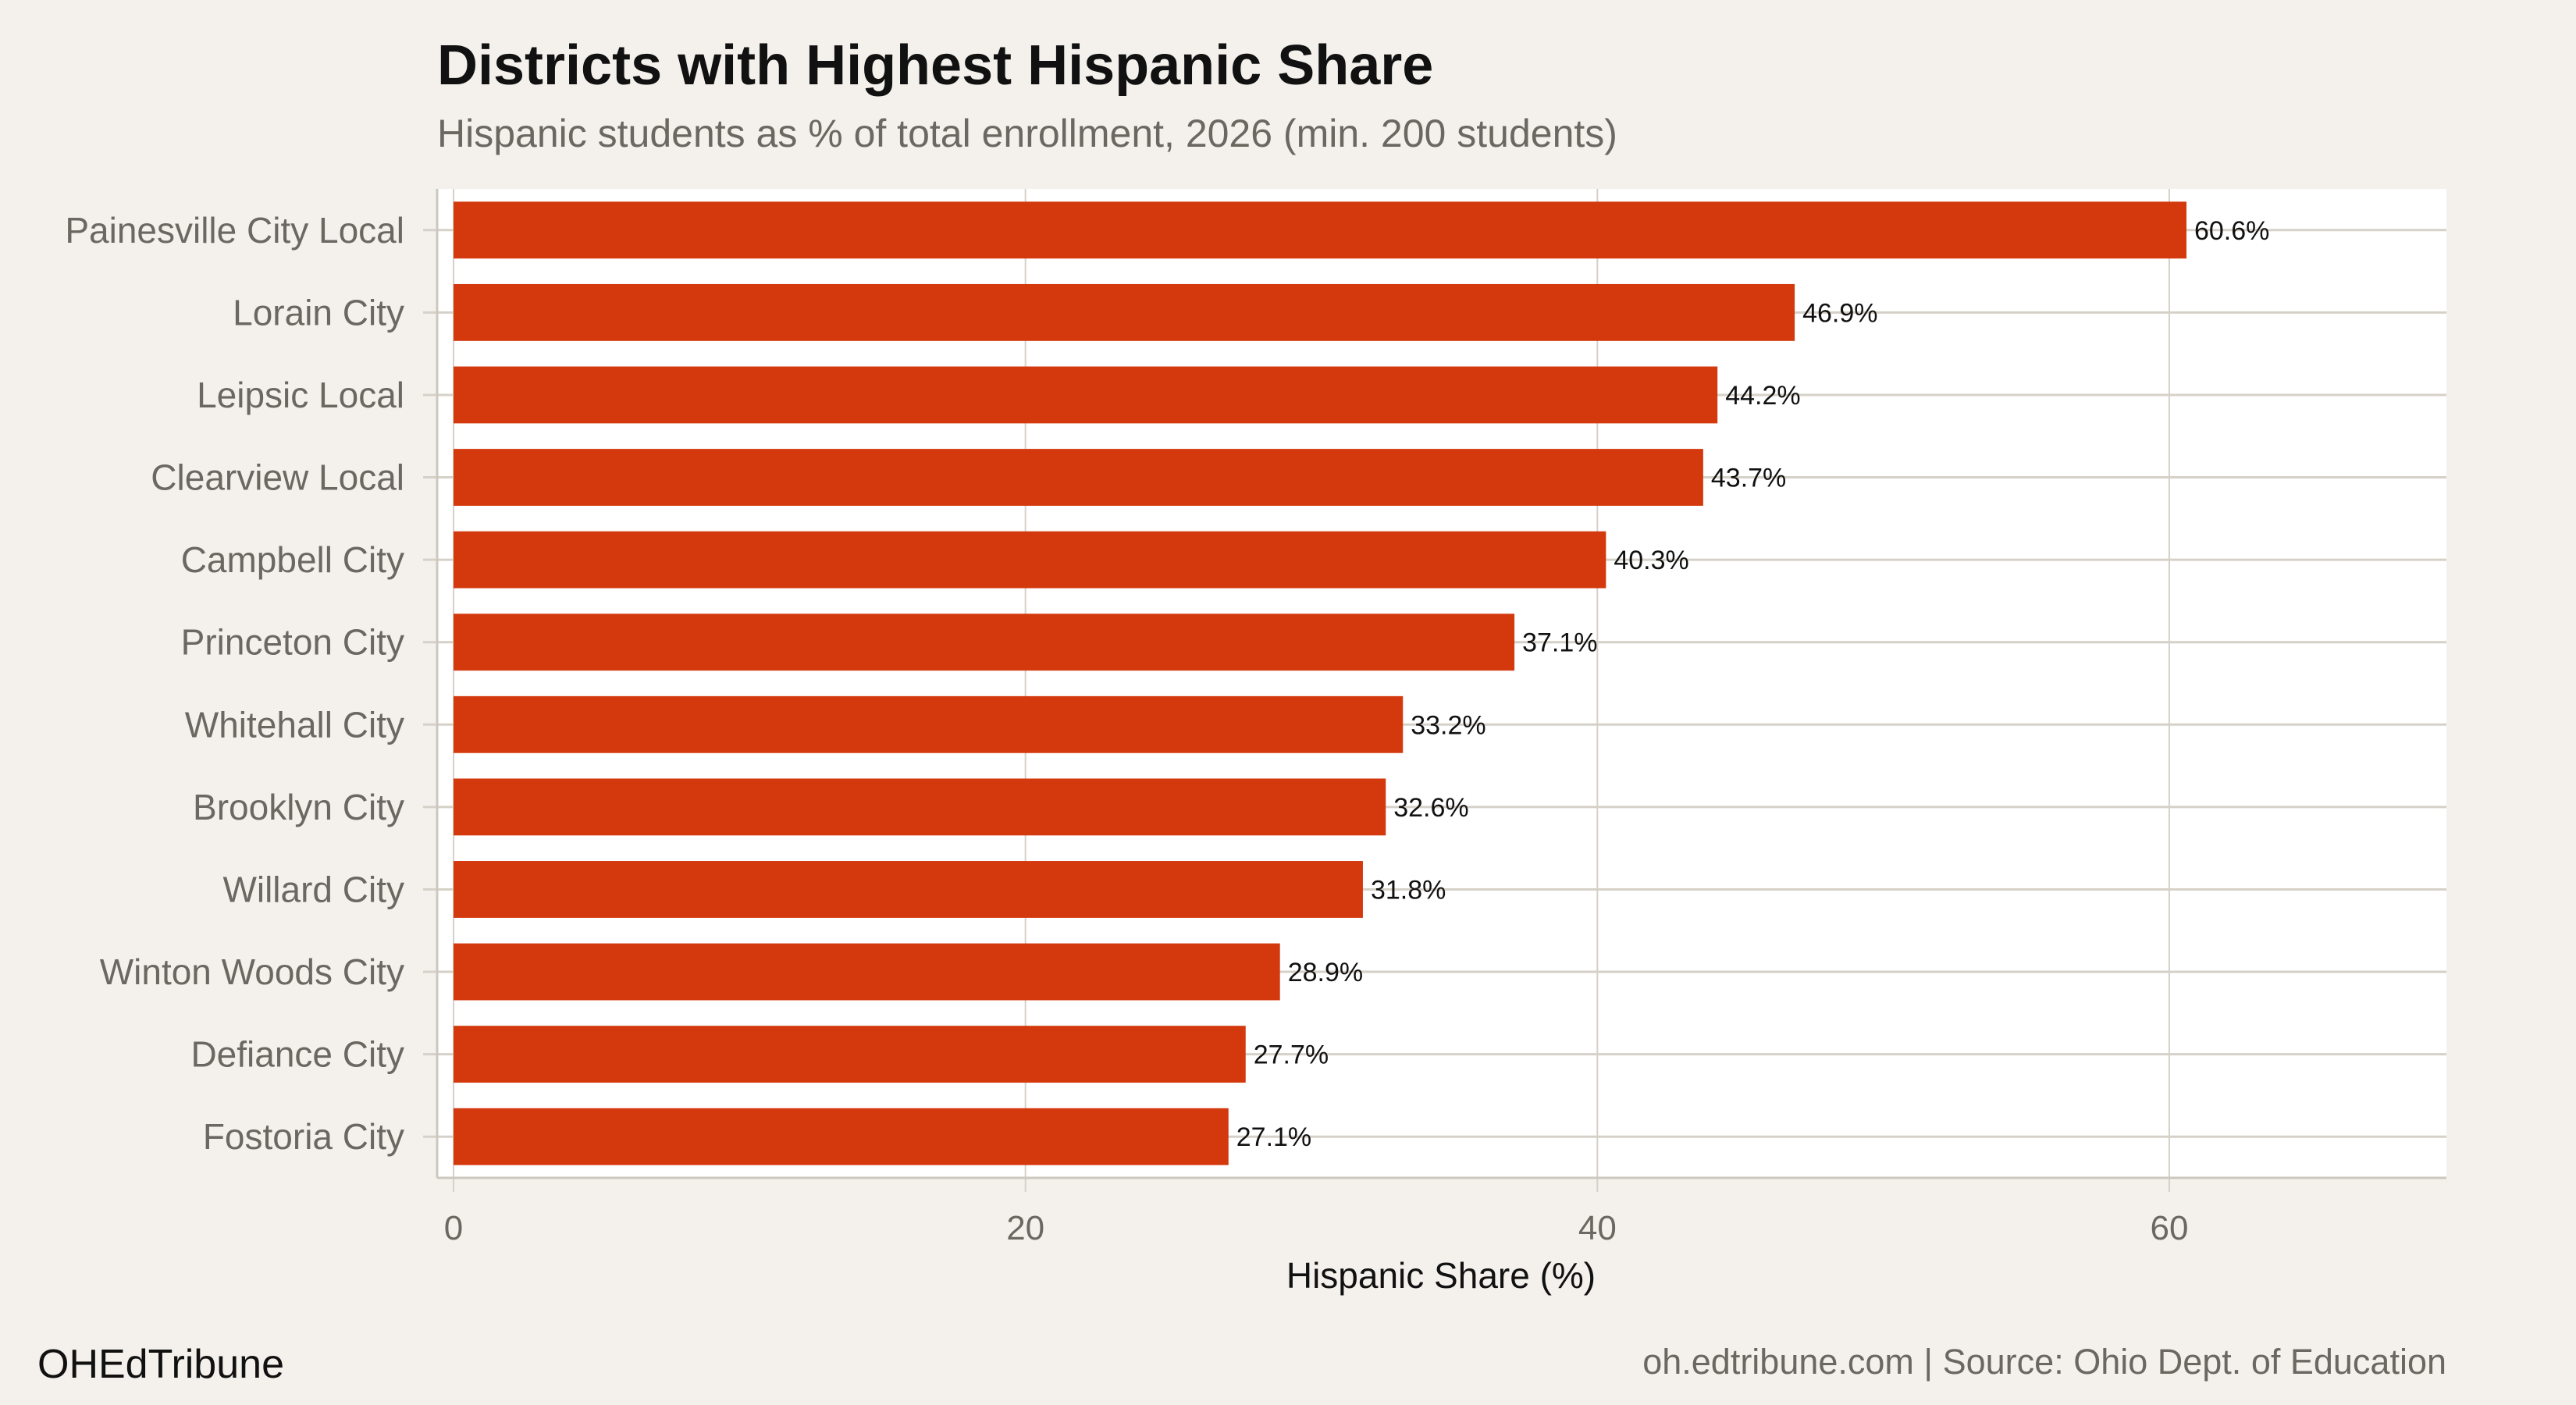 The image size is (2576, 1405). What do you see at coordinates (1325, 972) in the screenshot?
I see `data-label: 28.9%` at bounding box center [1325, 972].